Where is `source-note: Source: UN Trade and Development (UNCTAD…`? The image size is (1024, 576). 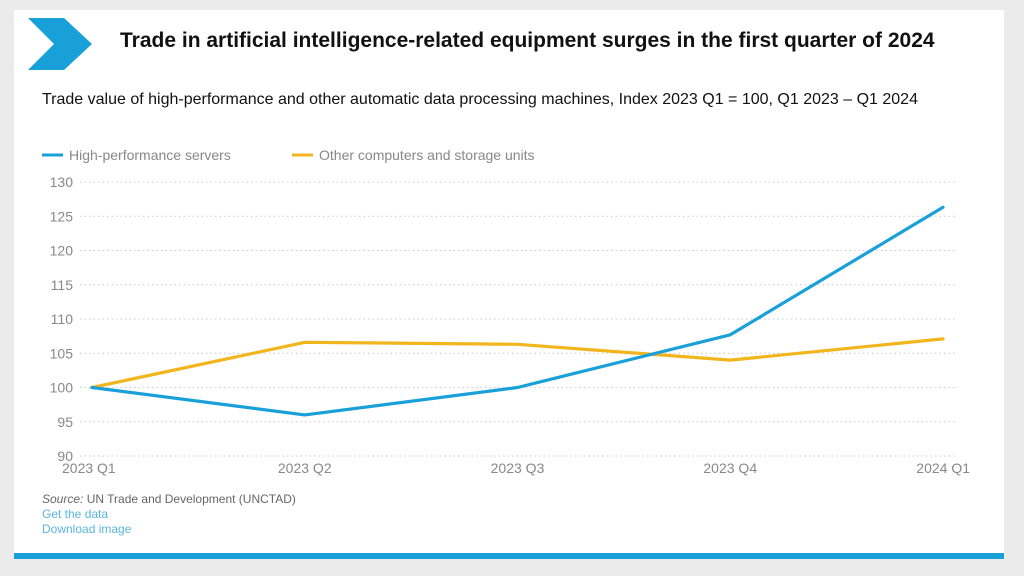 source-note: Source: UN Trade and Development (UNCTAD… is located at coordinates (169, 499).